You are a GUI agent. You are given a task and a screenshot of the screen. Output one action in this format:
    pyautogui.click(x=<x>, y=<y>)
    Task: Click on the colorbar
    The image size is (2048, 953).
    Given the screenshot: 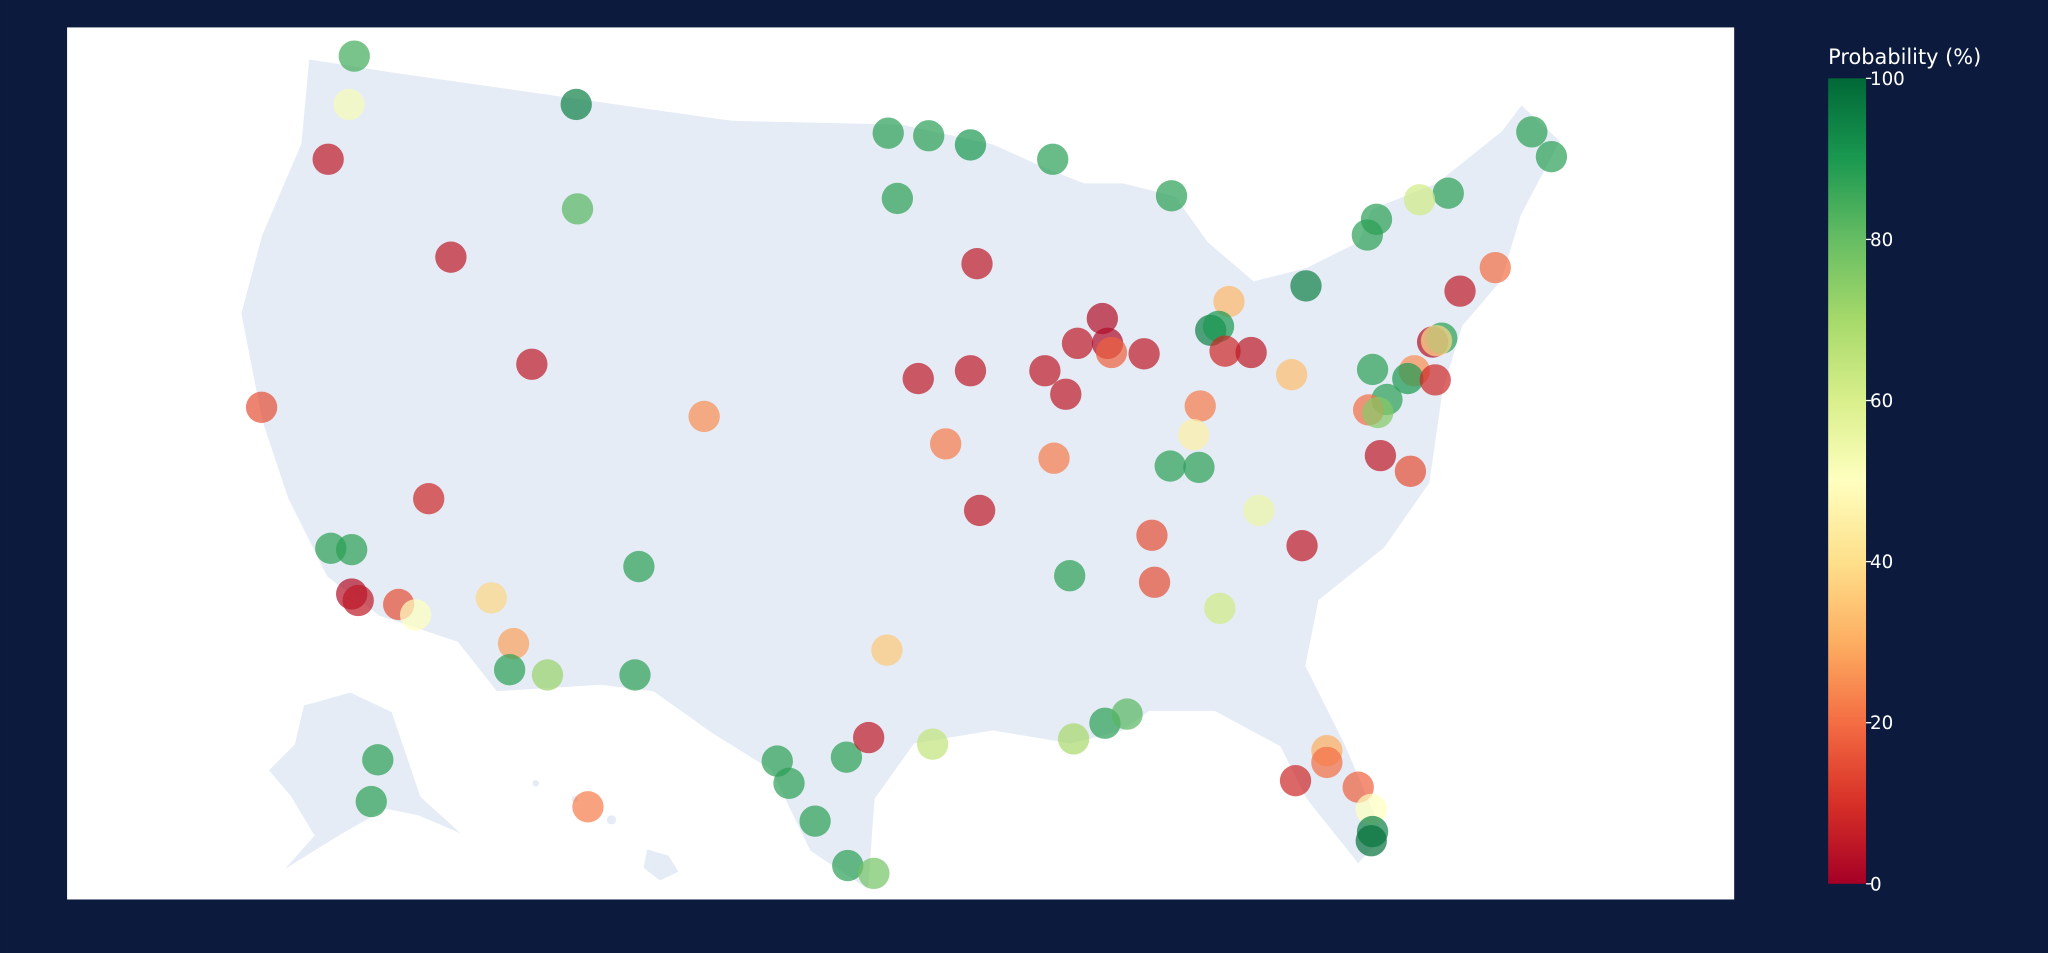 What is the action you would take?
    pyautogui.click(x=1847, y=481)
    